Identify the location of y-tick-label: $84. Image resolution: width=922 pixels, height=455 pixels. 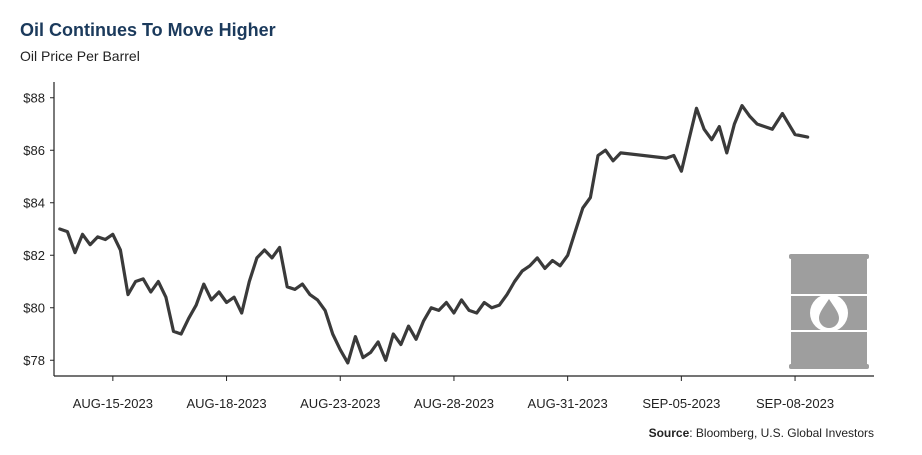
(34, 202).